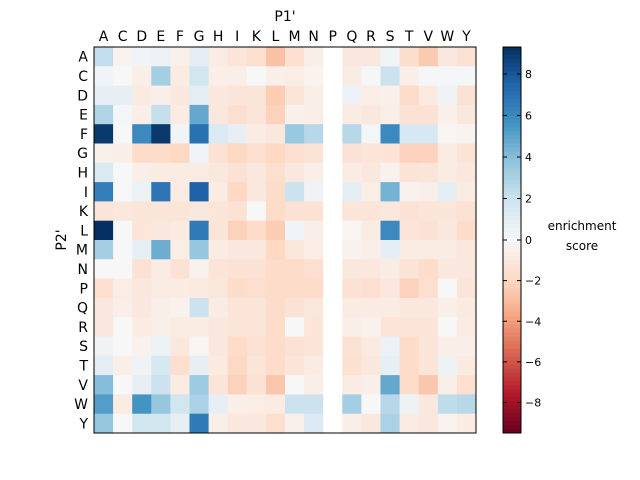 Image resolution: width=640 pixels, height=480 pixels. Describe the element at coordinates (428, 307) in the screenshot. I see `heatmap-cell-Q-V` at that location.